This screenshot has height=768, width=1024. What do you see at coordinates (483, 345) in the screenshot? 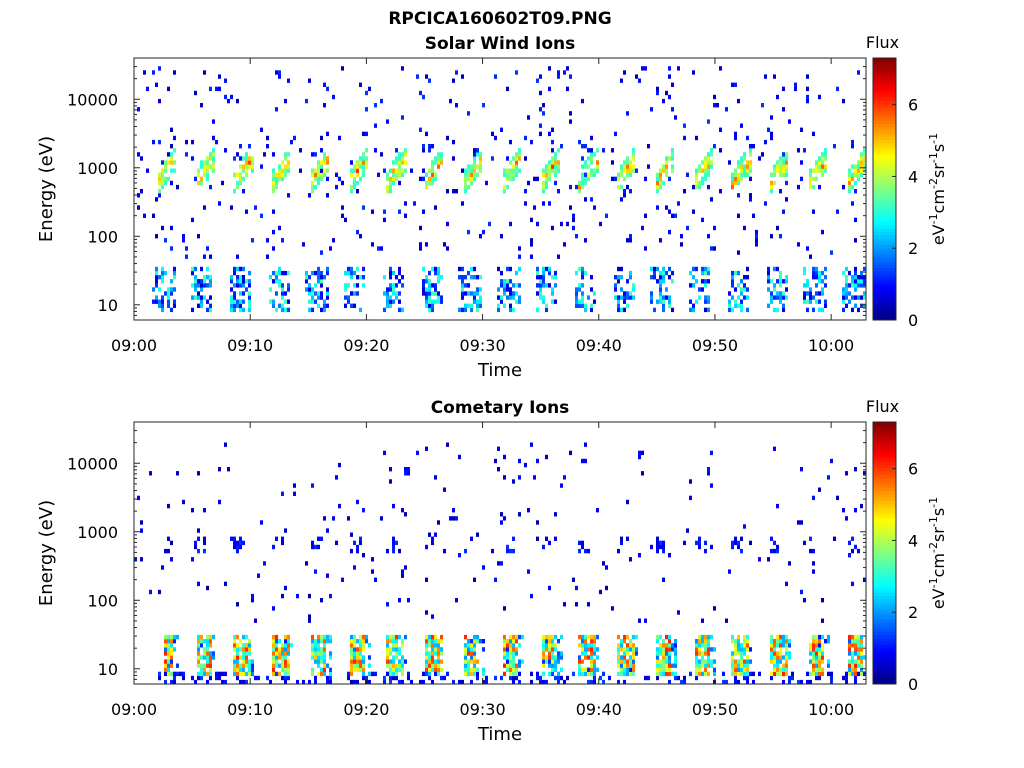
I see `x-tick-label: 09:30` at bounding box center [483, 345].